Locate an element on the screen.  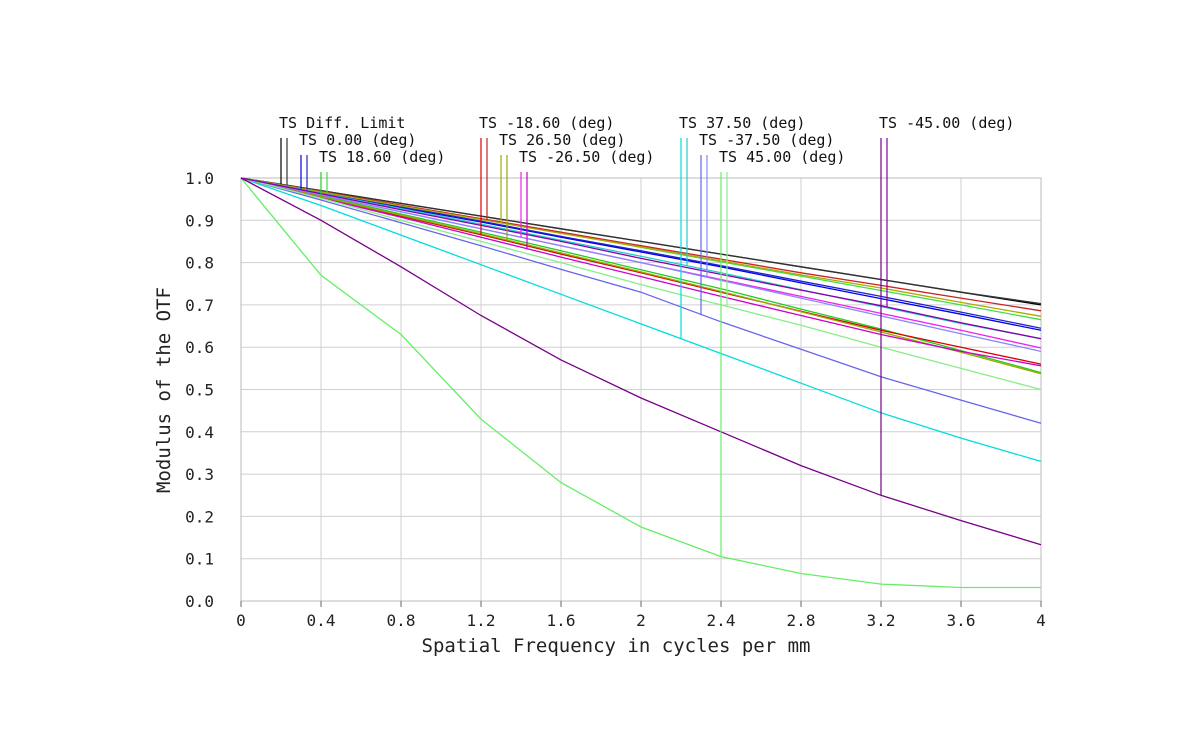
x-tick-label: 2 is located at coordinates (641, 620).